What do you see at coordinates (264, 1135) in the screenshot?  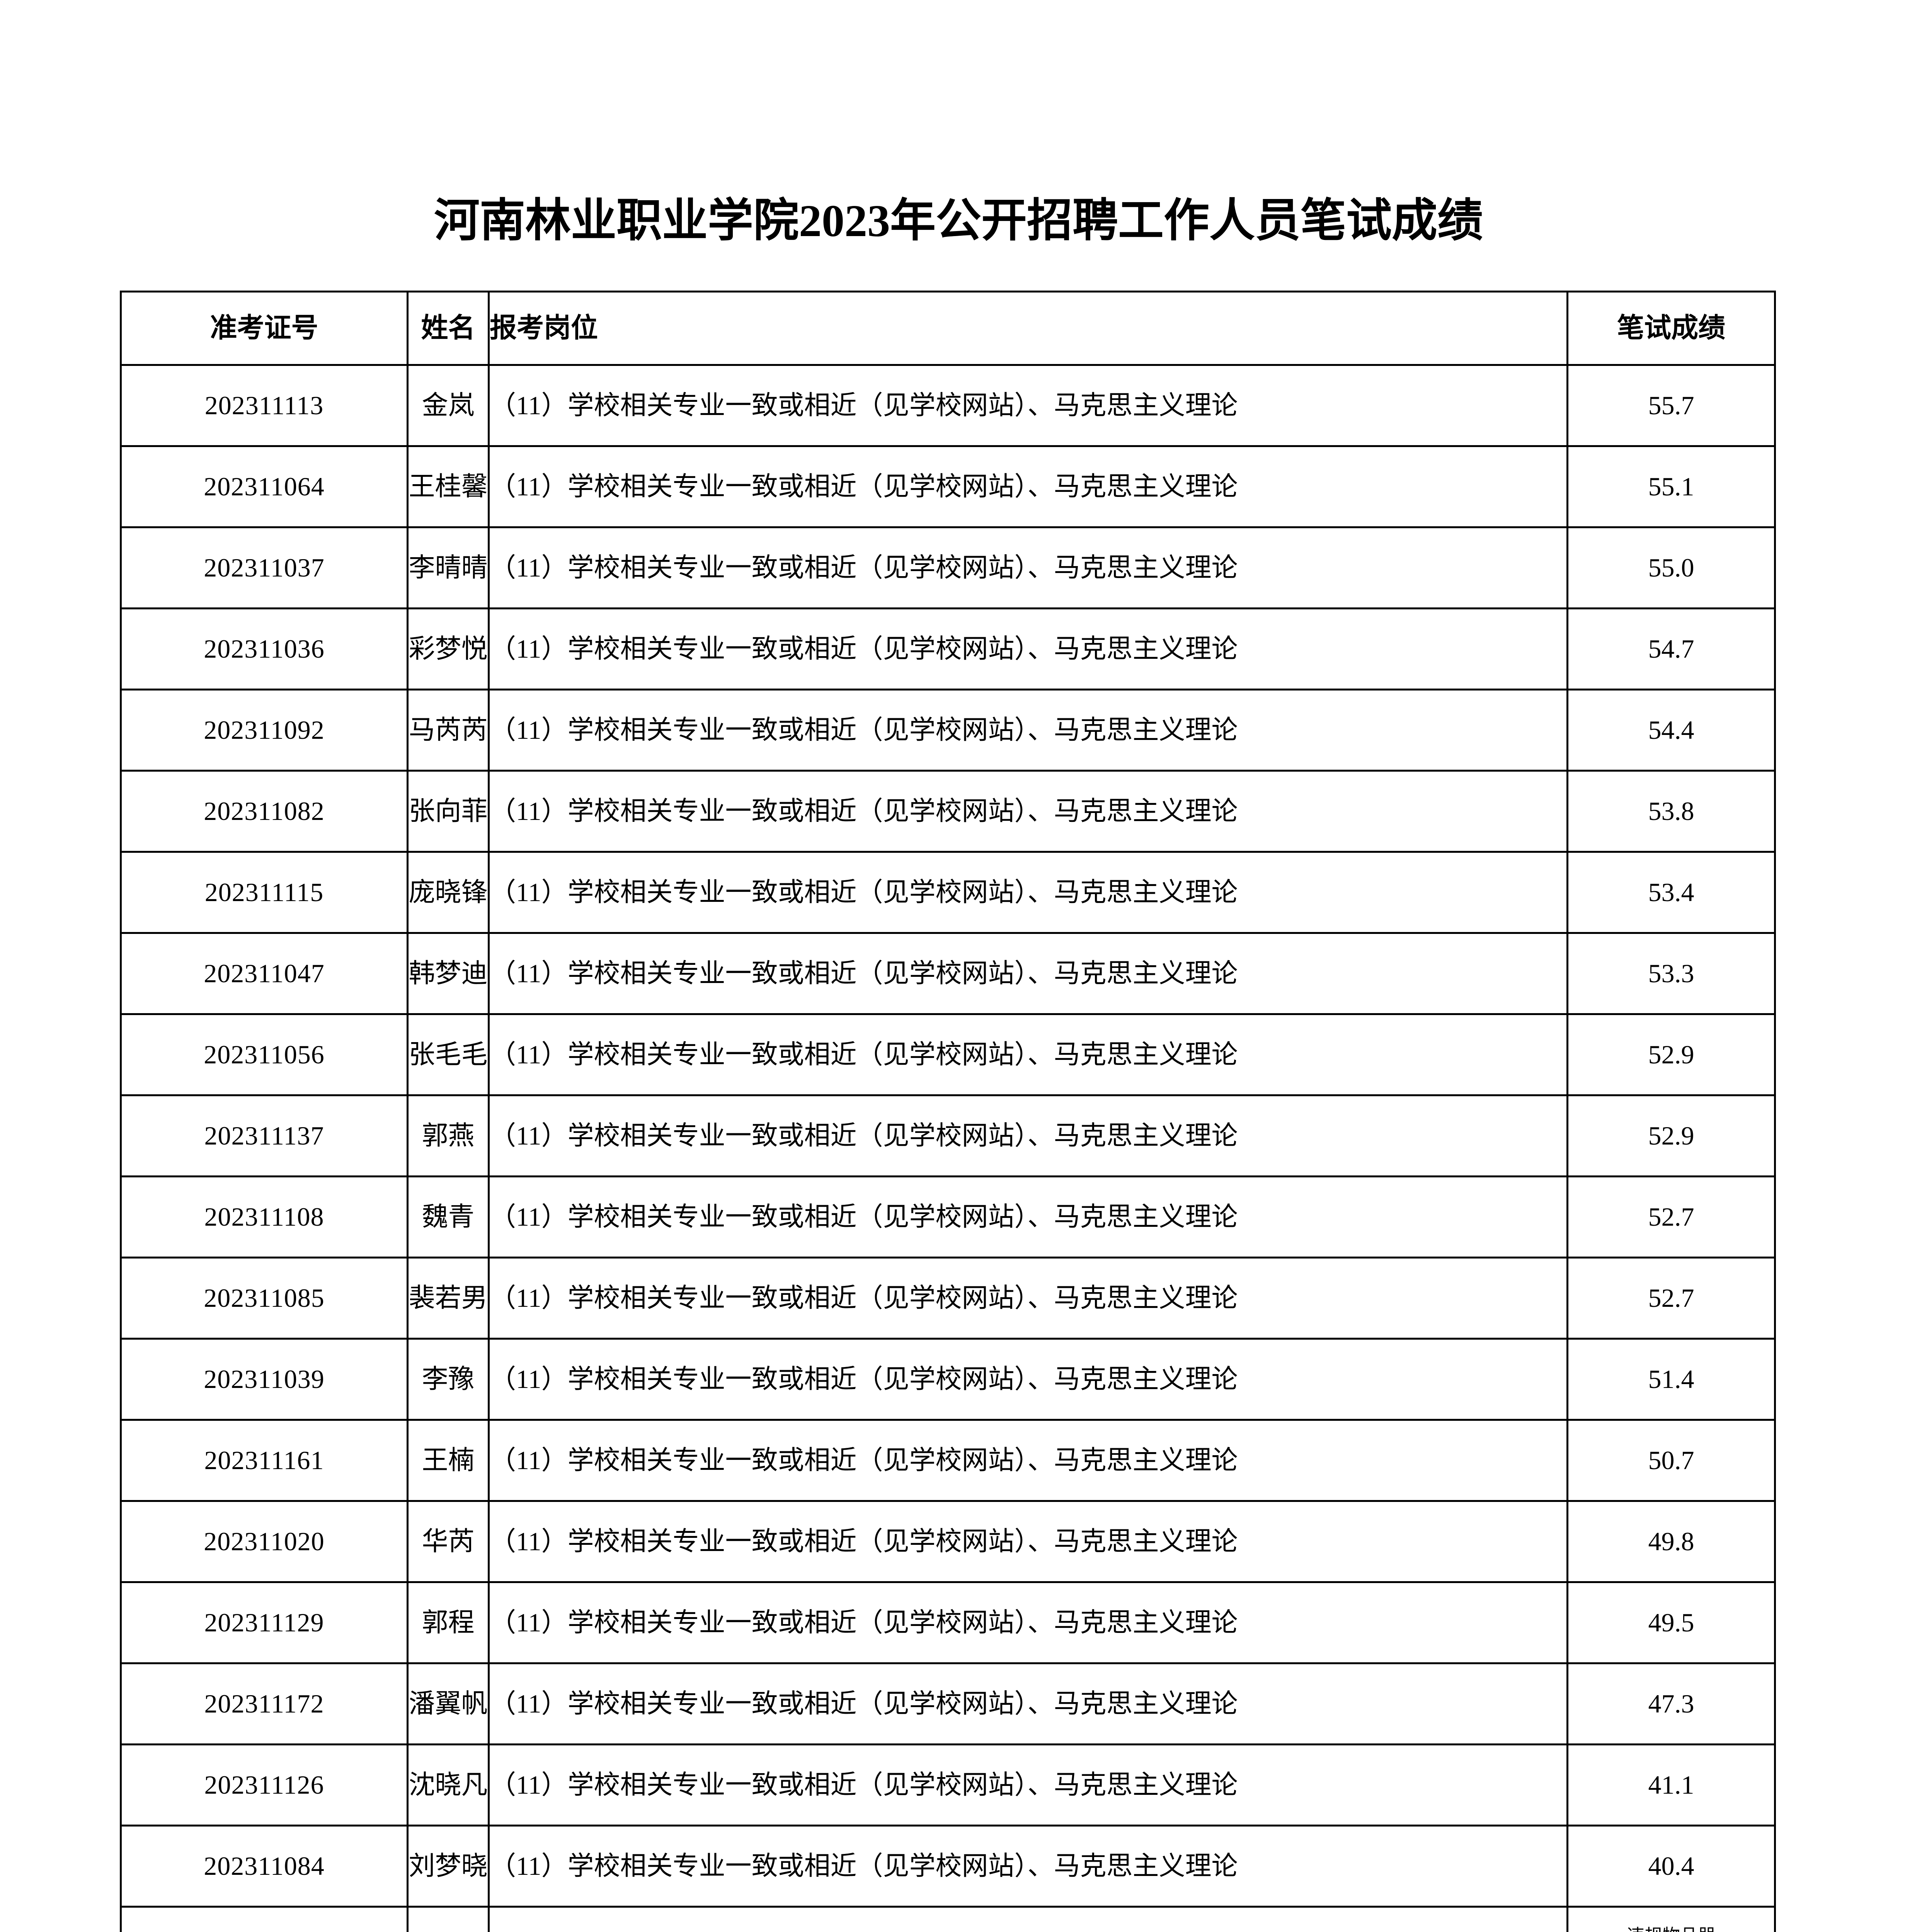 I see `cell-exam-number: 202311137` at bounding box center [264, 1135].